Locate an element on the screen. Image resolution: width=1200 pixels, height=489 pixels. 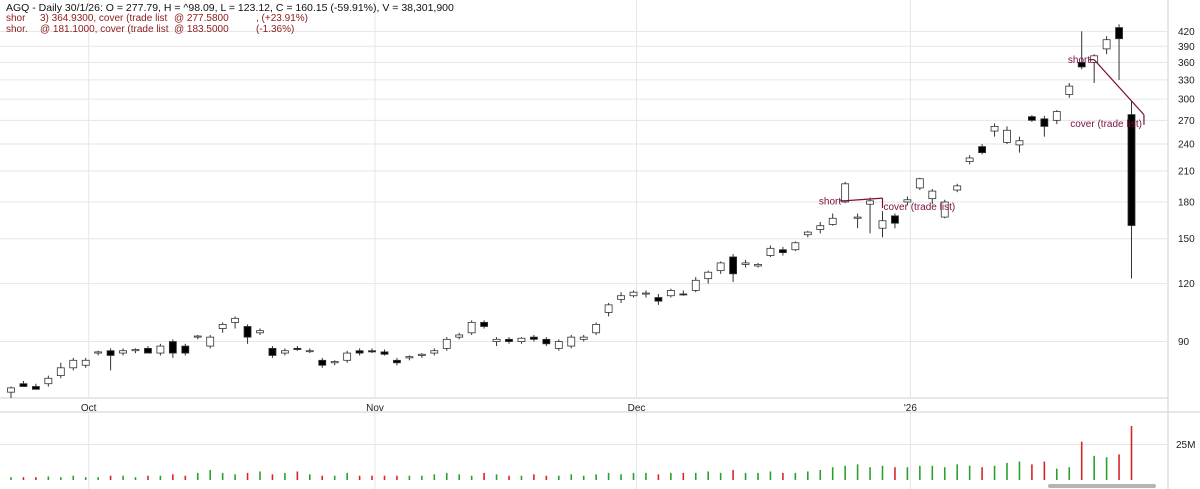
trade-exit-label: cover (trade list) is located at coordinates (920, 207).